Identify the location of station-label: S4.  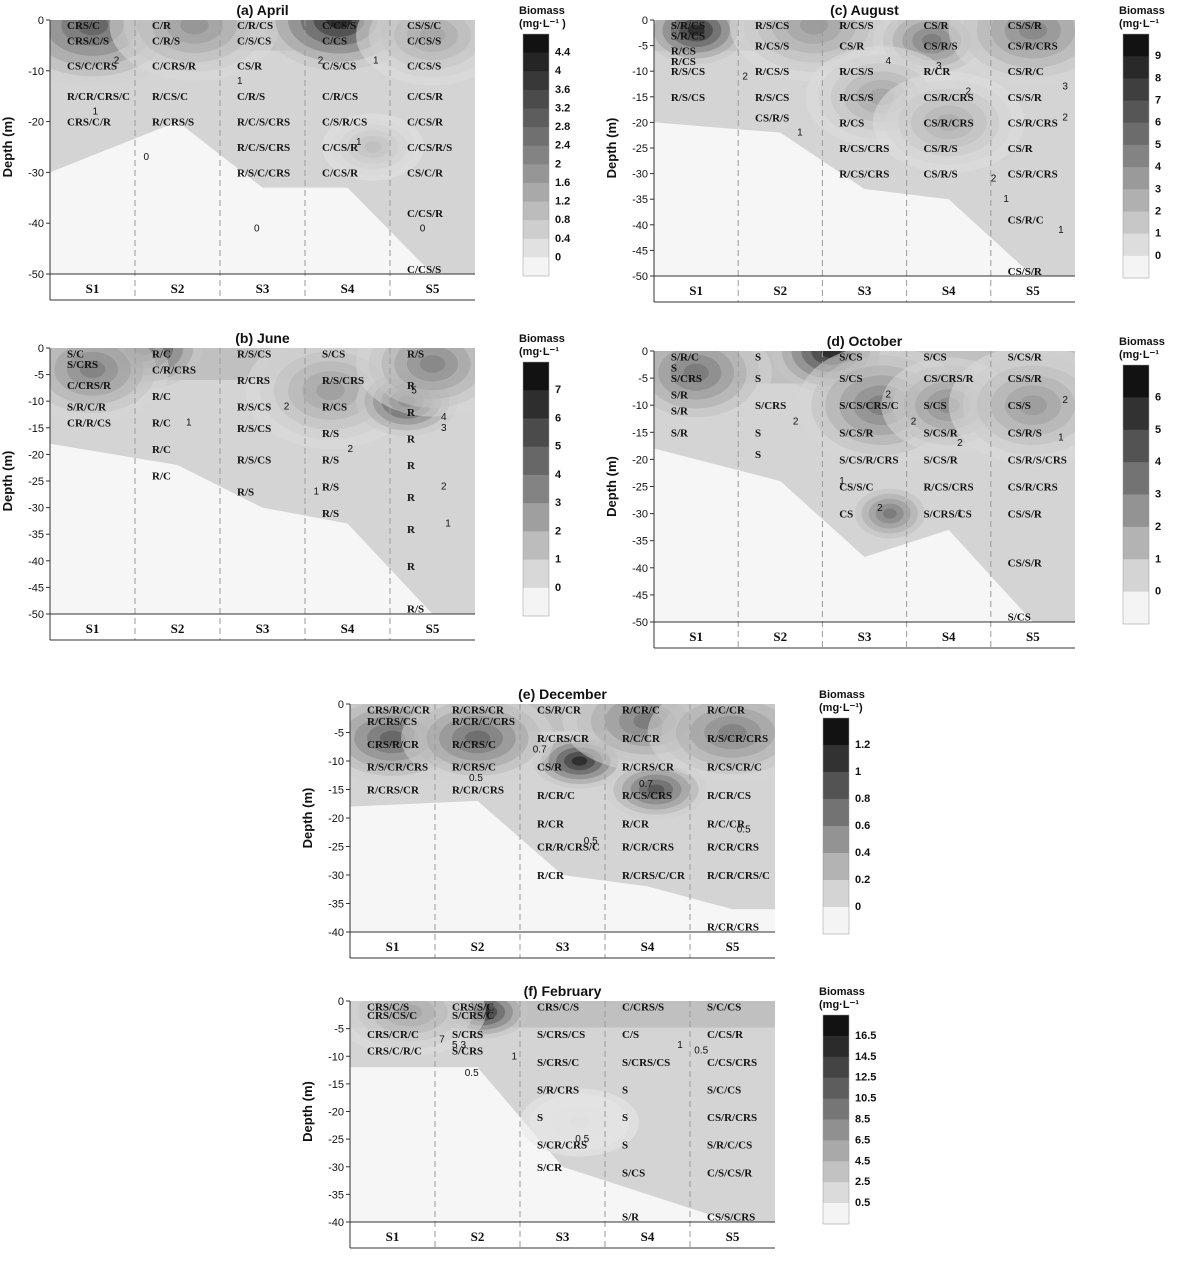
(648, 1236).